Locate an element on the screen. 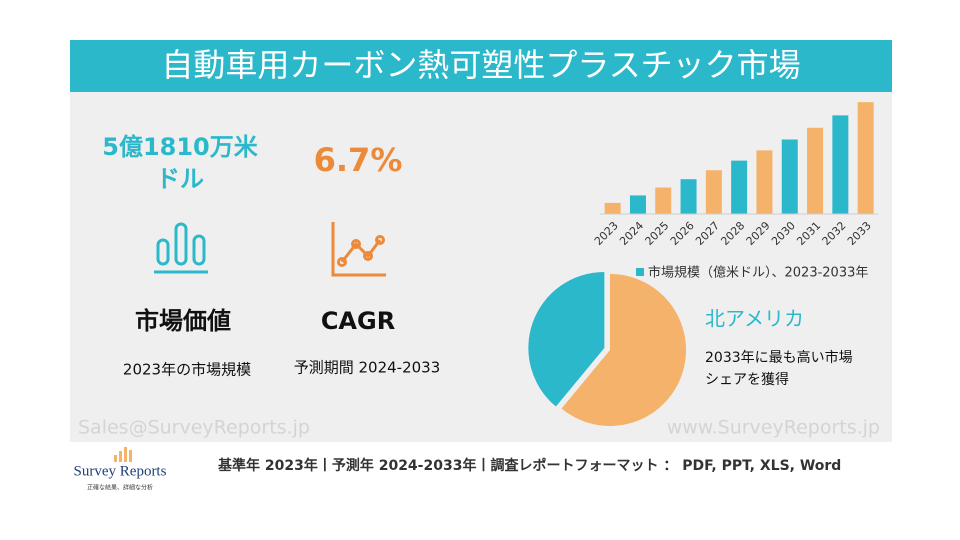 This screenshot has width=960, height=540. stat-value: 6.7% is located at coordinates (358, 160).